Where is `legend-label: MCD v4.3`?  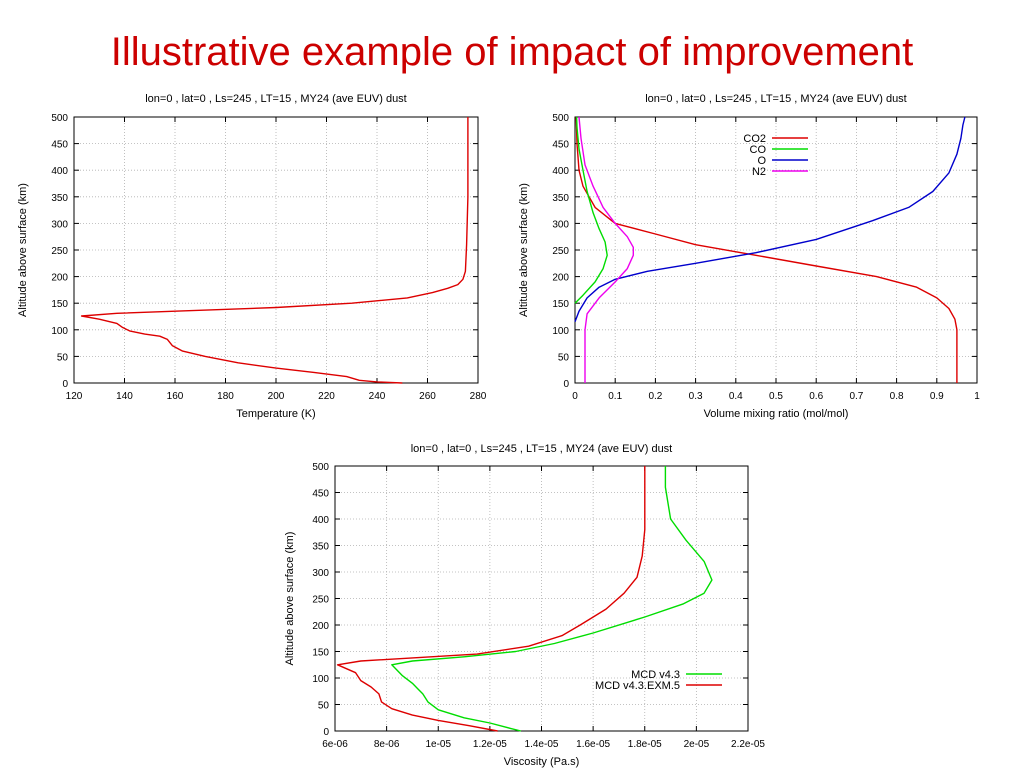 legend-label: MCD v4.3 is located at coordinates (655, 675).